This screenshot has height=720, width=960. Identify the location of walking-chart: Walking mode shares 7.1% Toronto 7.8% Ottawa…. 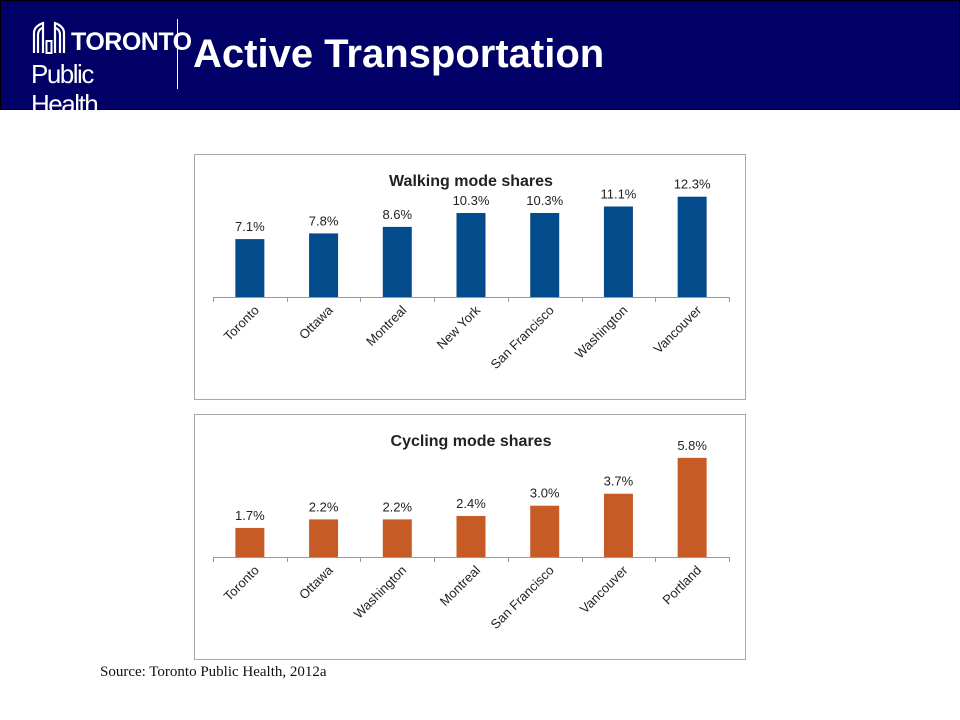
(471, 272).